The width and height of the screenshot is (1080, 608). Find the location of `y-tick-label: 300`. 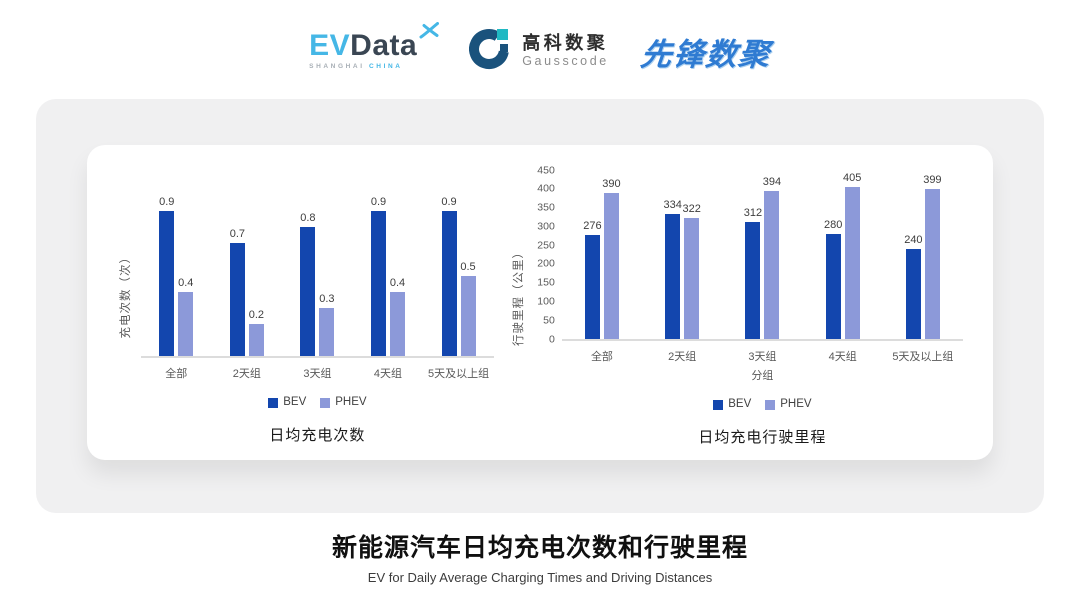

y-tick-label: 300 is located at coordinates (546, 226).